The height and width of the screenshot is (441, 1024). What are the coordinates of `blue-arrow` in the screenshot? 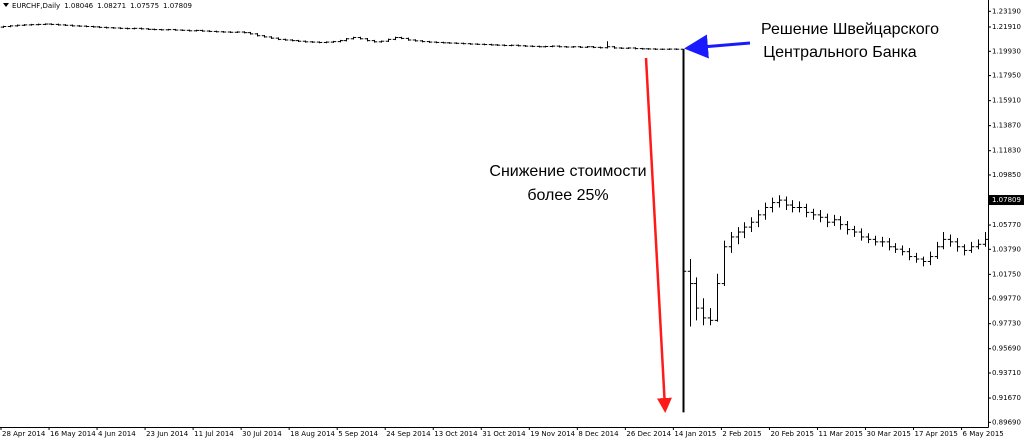 It's located at (717, 46).